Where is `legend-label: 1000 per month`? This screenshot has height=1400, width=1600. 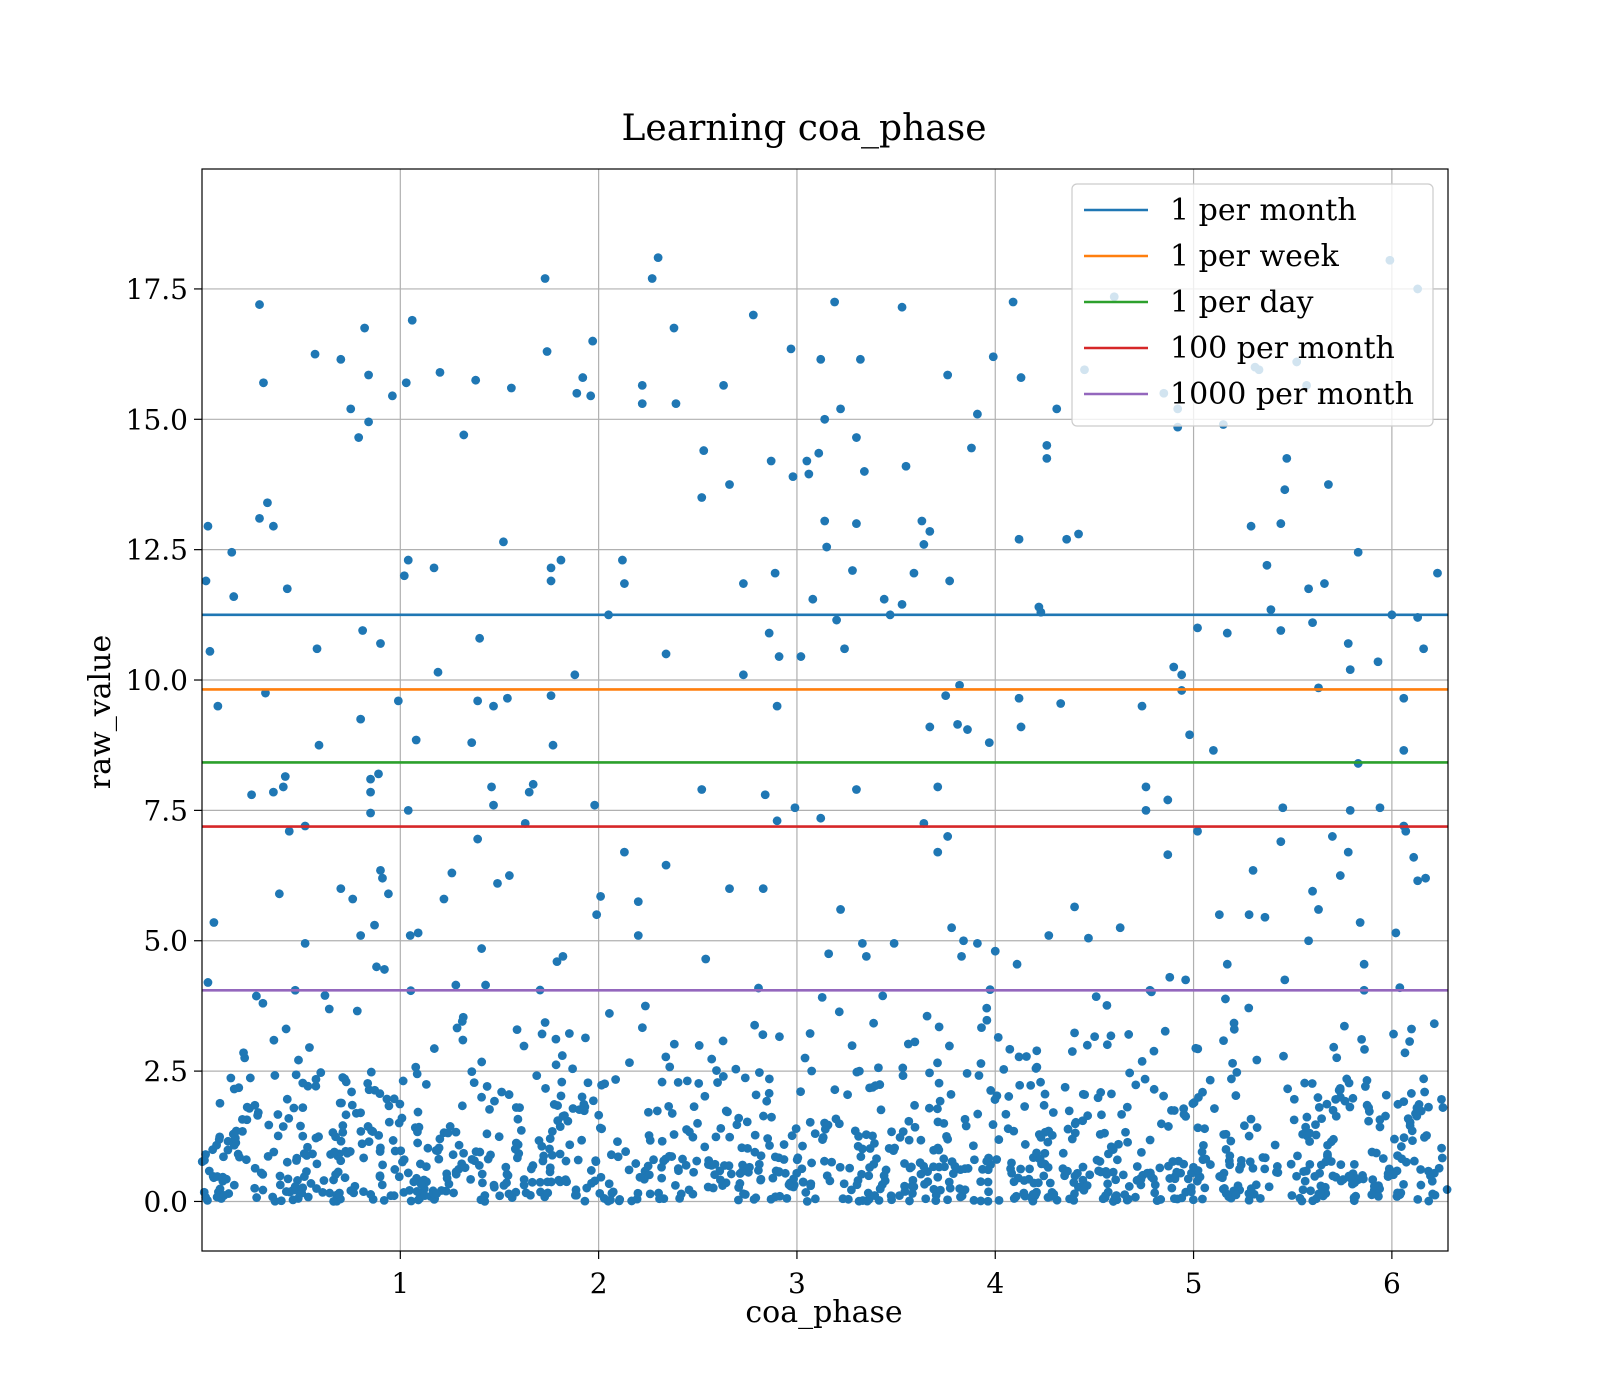
legend-label: 1000 per month is located at coordinates (1292, 394).